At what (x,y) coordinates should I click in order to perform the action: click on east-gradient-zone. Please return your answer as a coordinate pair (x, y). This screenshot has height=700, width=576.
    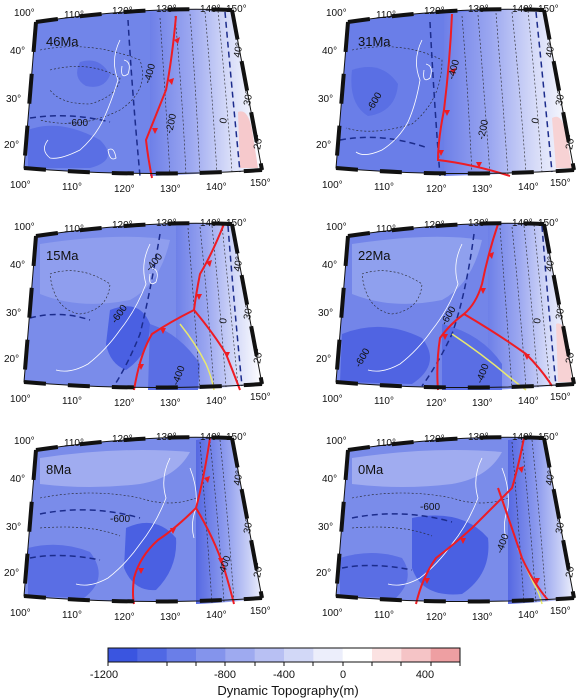
    Looking at the image, I should click on (509, 92).